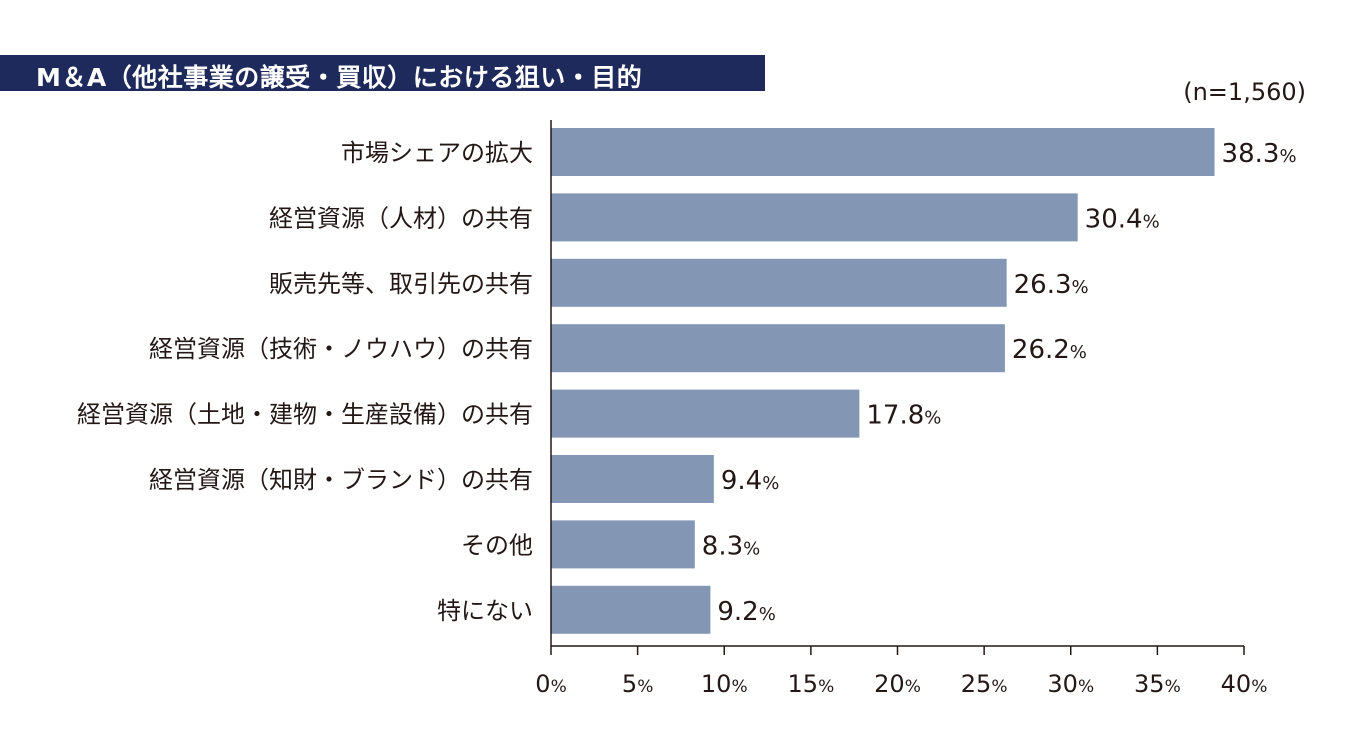 The image size is (1350, 740). Describe the element at coordinates (341, 349) in the screenshot. I see `category-label: 経営資源（技術・ノウハウ）の共有` at that location.